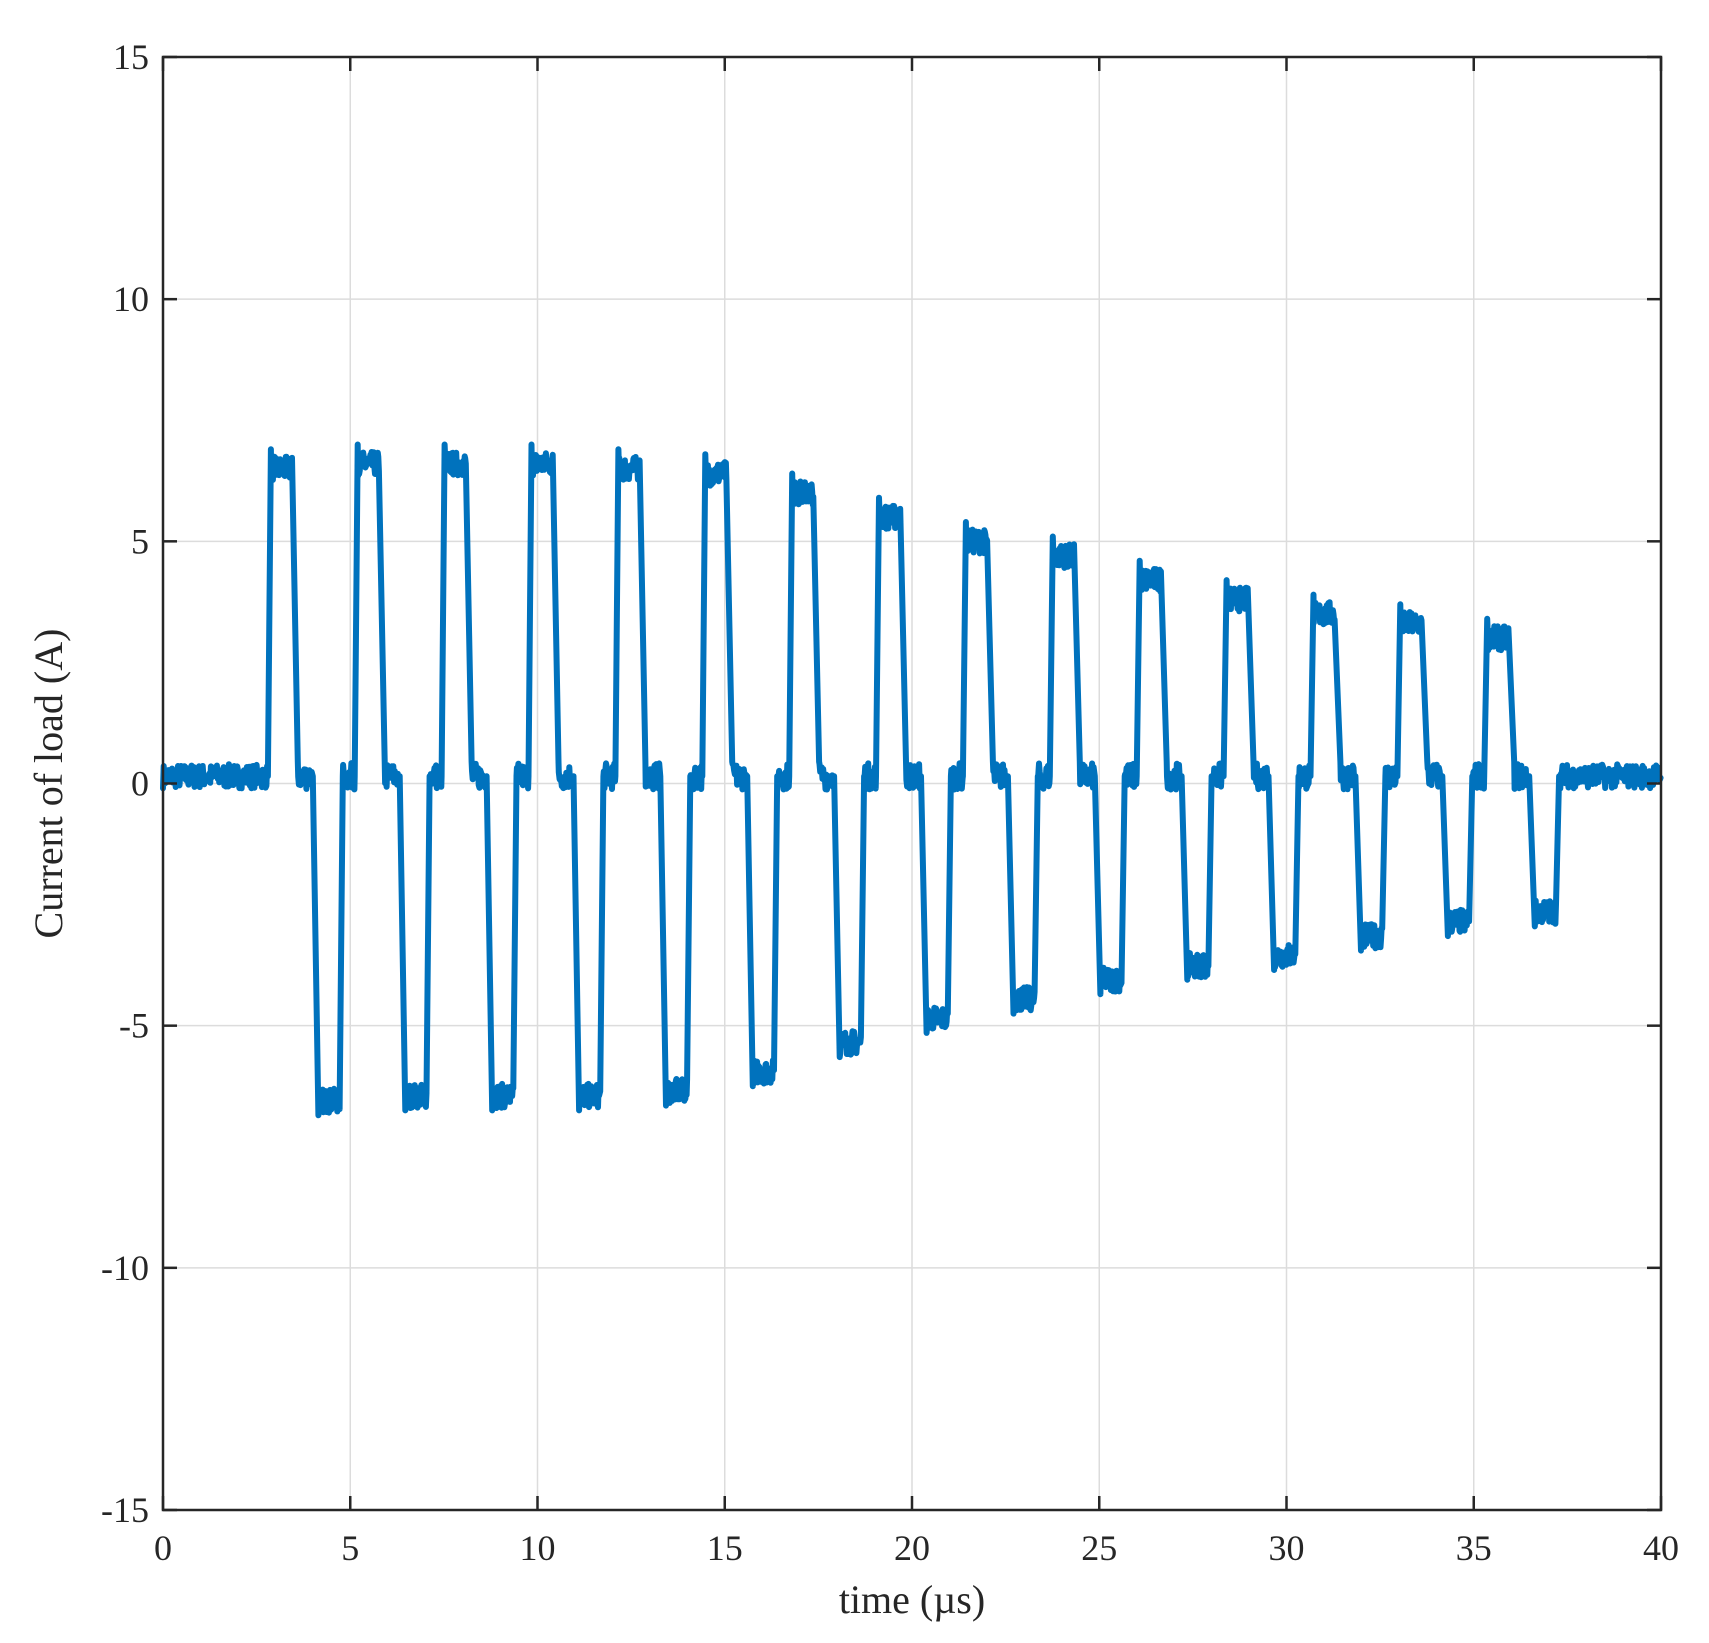 The width and height of the screenshot is (1709, 1643). What do you see at coordinates (725, 1548) in the screenshot?
I see `x-tick-label: 15` at bounding box center [725, 1548].